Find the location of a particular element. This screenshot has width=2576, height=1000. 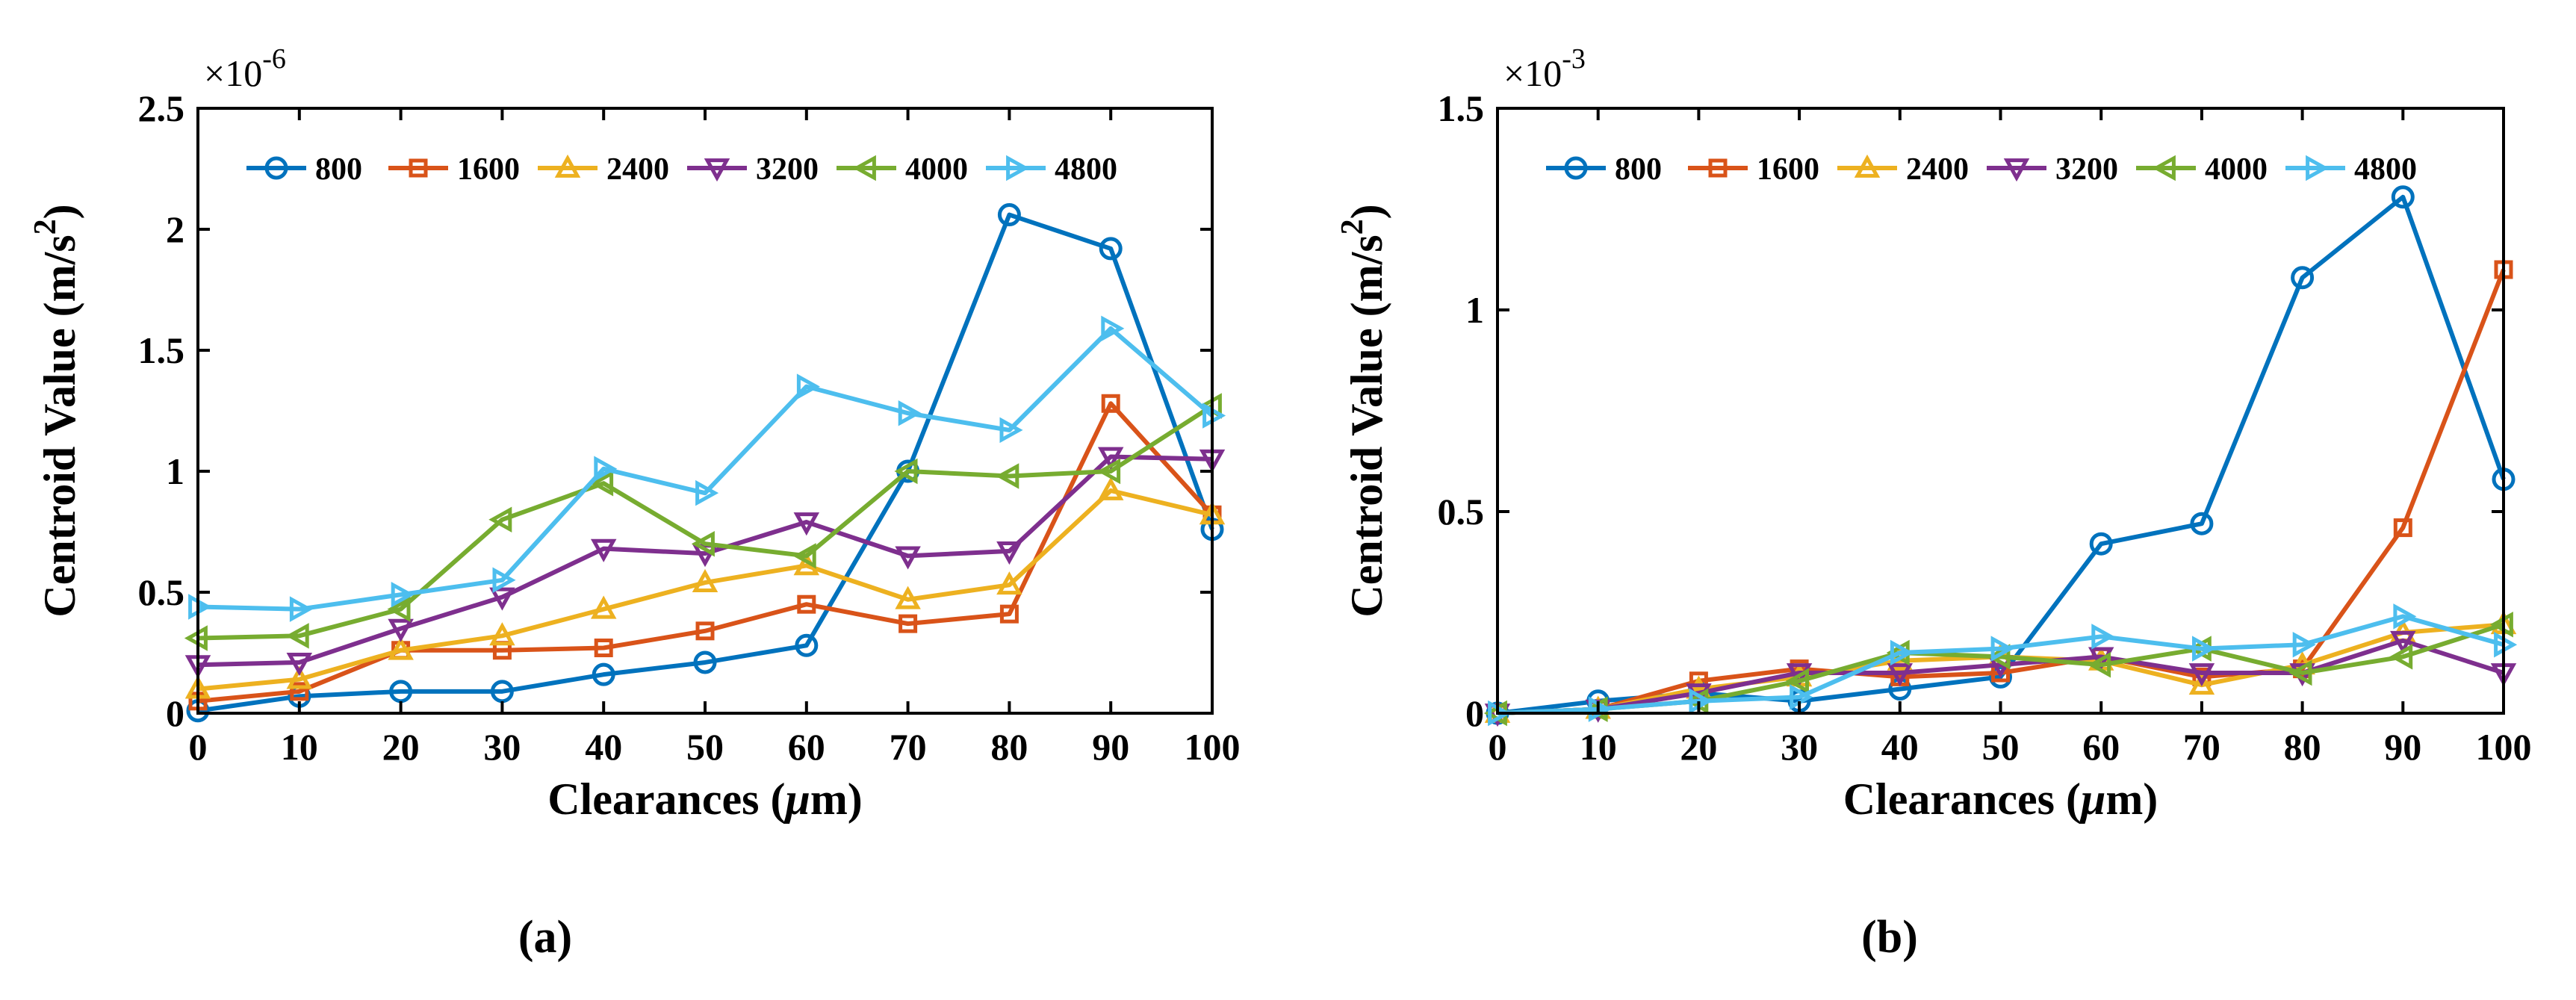

x-tick-label: 100 is located at coordinates (1213, 747).